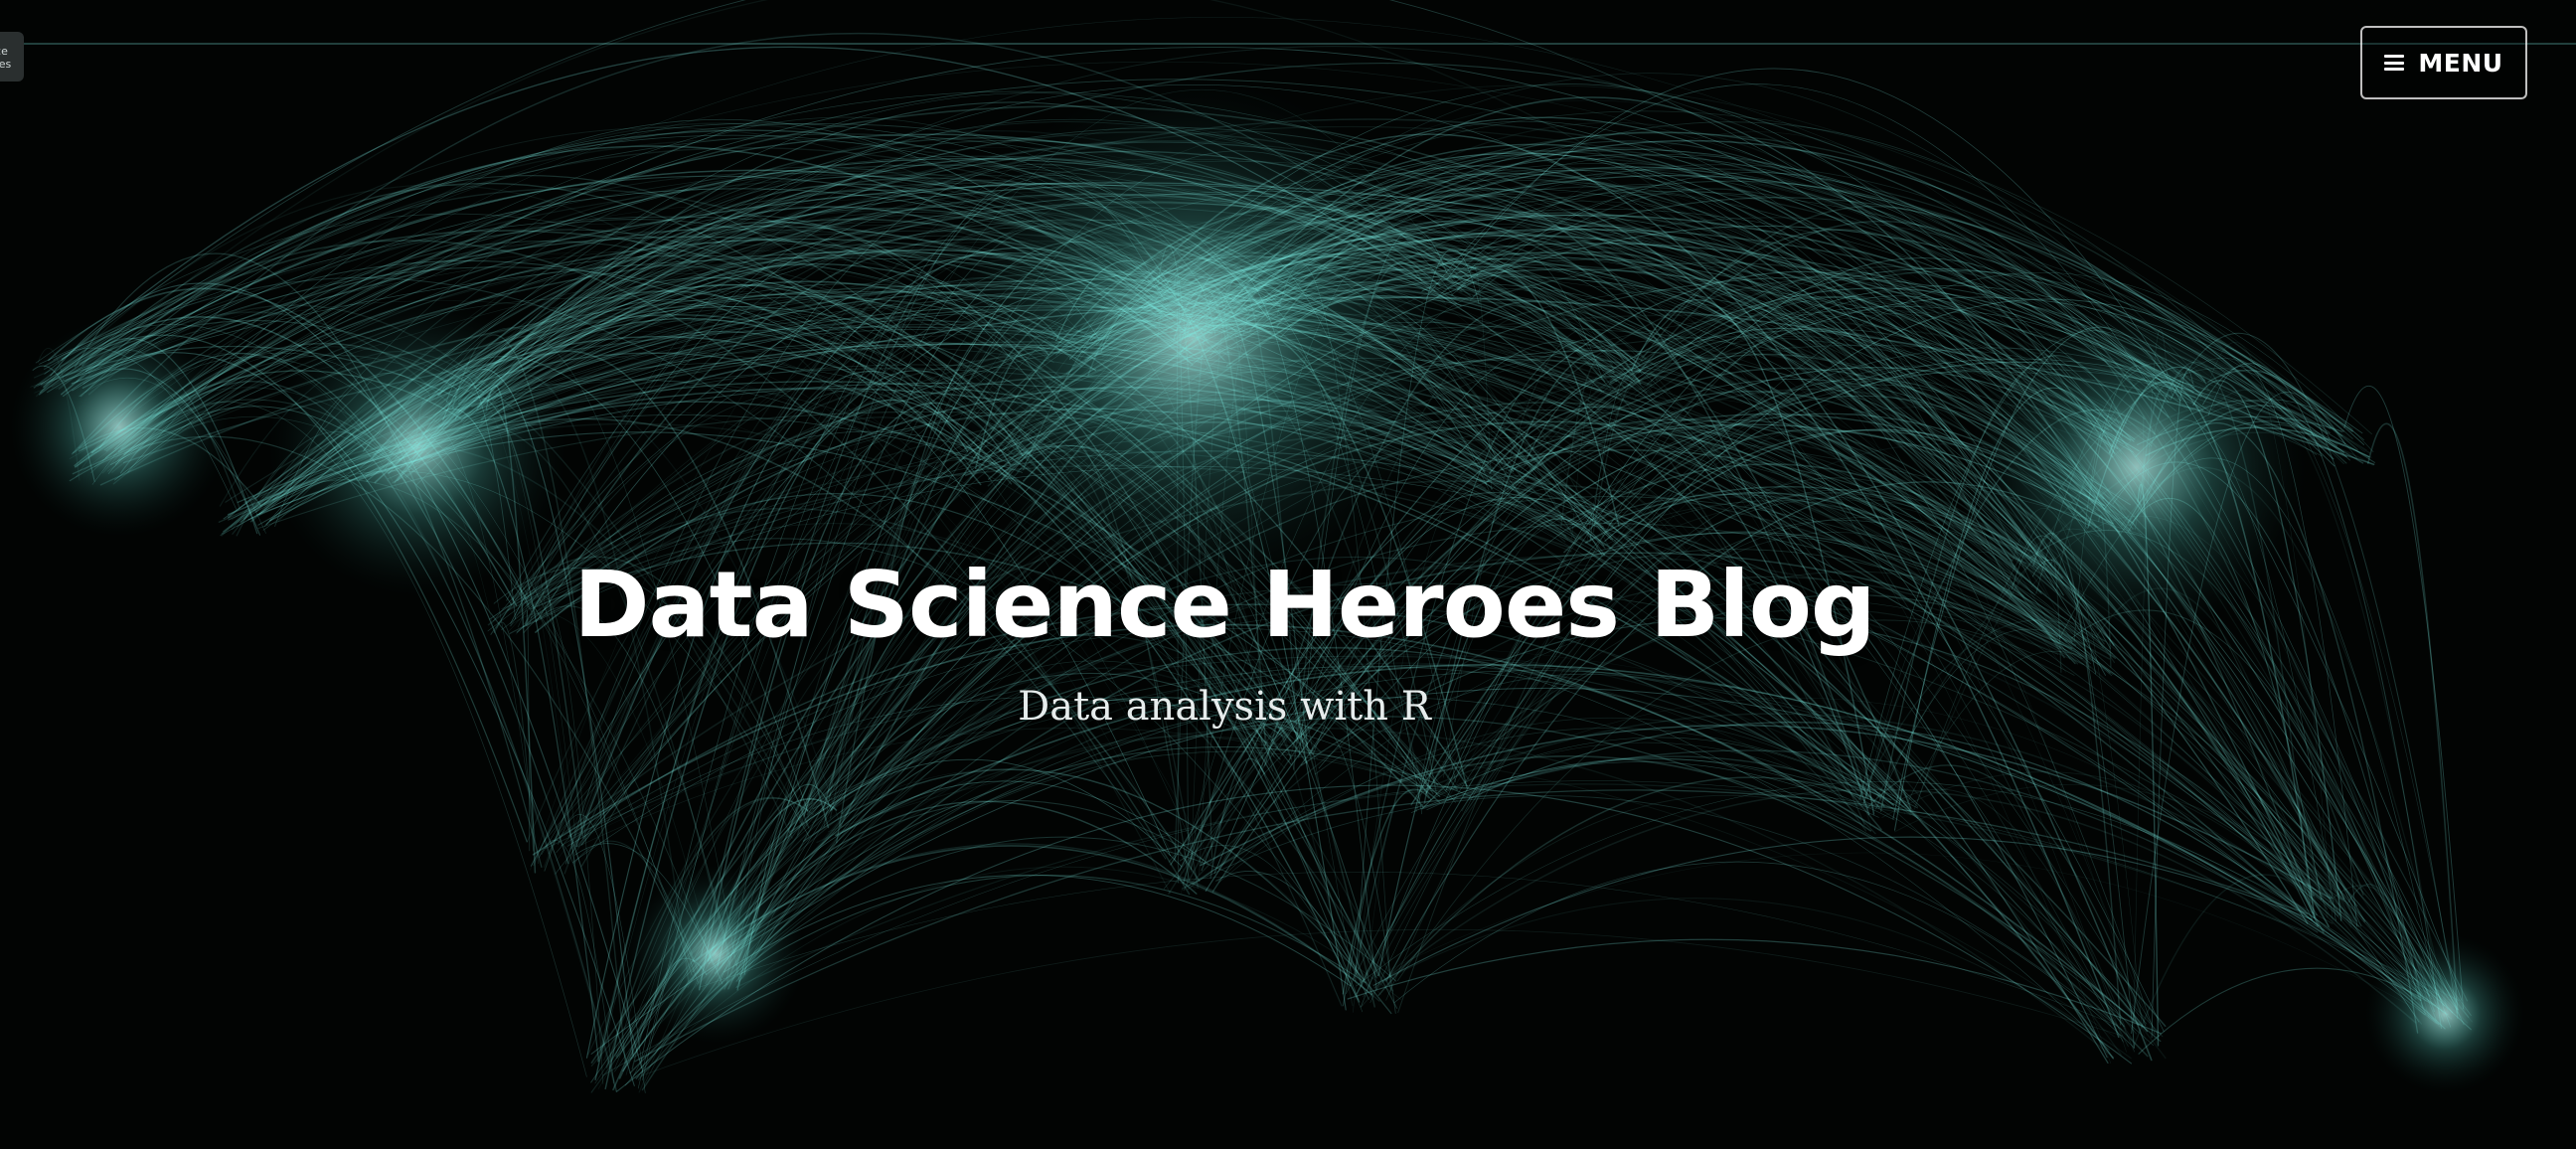 Image resolution: width=2576 pixels, height=1149 pixels. I want to click on site-title: Data Science Heroes Blog, so click(1224, 605).